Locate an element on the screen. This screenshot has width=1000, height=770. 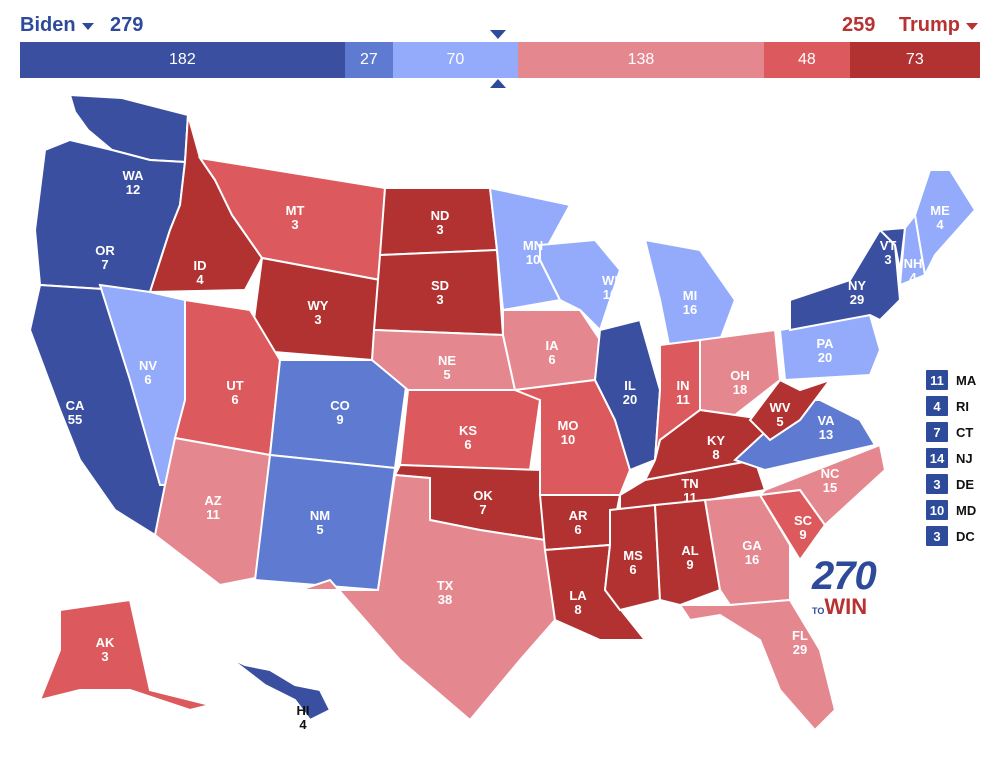
tally-segment: 27 is located at coordinates (368, 60).